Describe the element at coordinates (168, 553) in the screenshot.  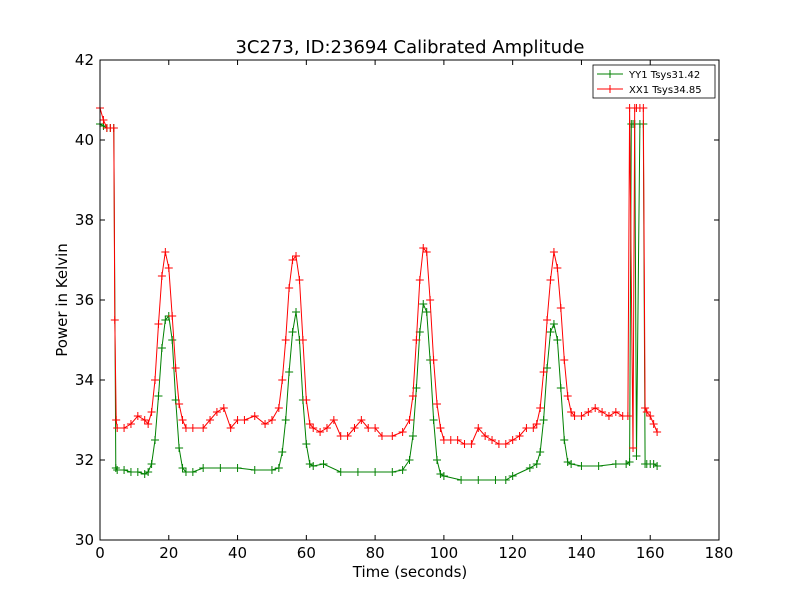
I see `x-tick-label: 20` at that location.